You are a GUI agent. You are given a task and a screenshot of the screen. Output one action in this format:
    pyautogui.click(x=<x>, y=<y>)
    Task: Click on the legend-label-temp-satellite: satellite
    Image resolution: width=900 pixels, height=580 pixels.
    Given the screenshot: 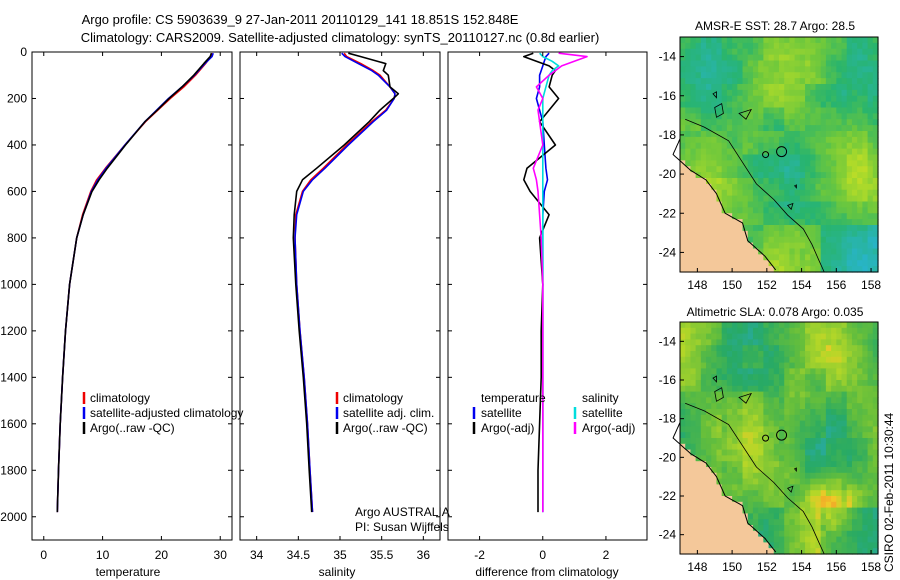 What is the action you would take?
    pyautogui.click(x=501, y=413)
    